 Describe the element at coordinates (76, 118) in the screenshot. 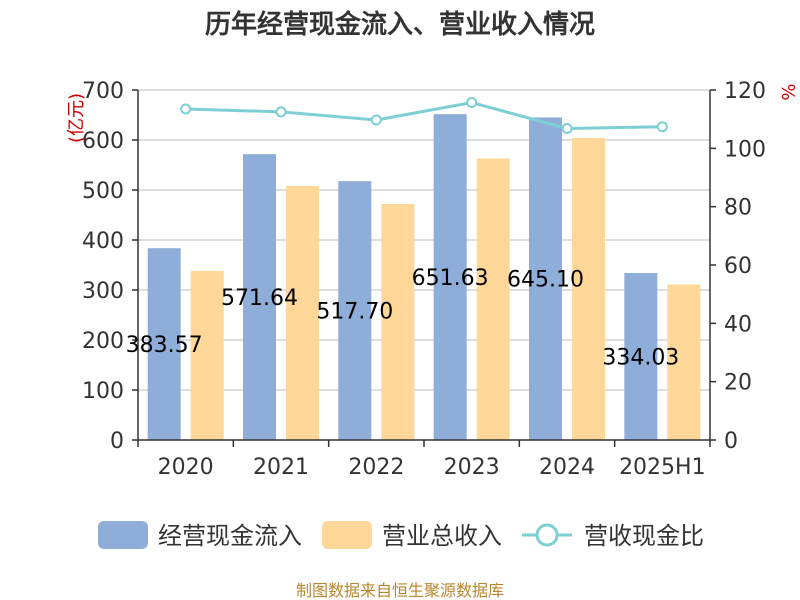

I see `left-axis-unit: (亿元)` at that location.